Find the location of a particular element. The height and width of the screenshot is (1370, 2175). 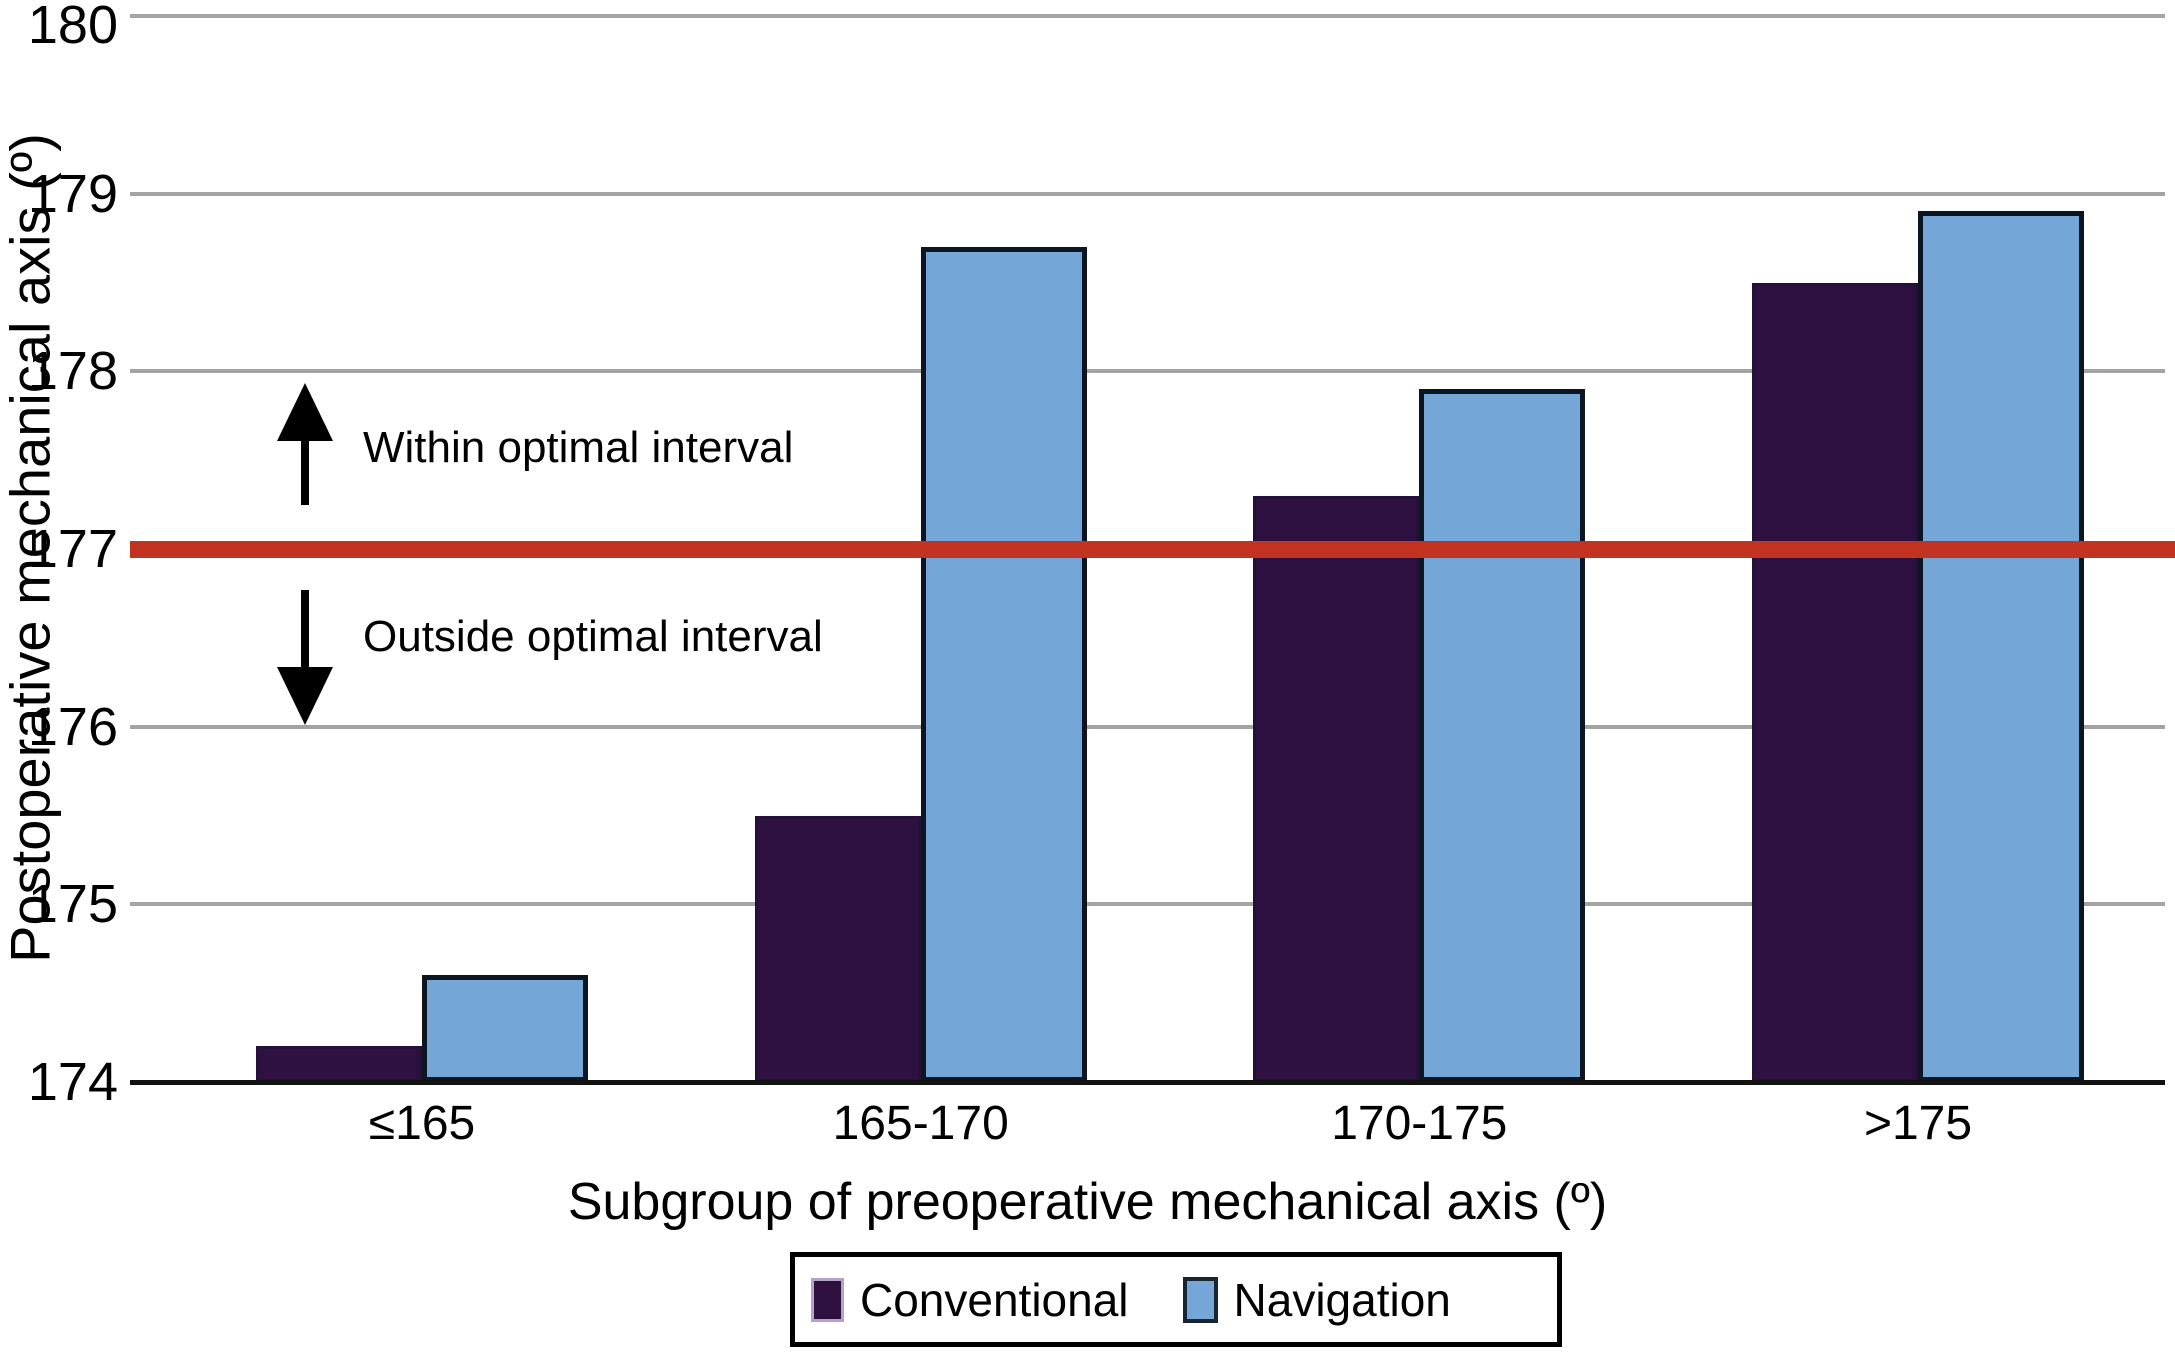

xlabel-≤165: ≤165 is located at coordinates (422, 1123).